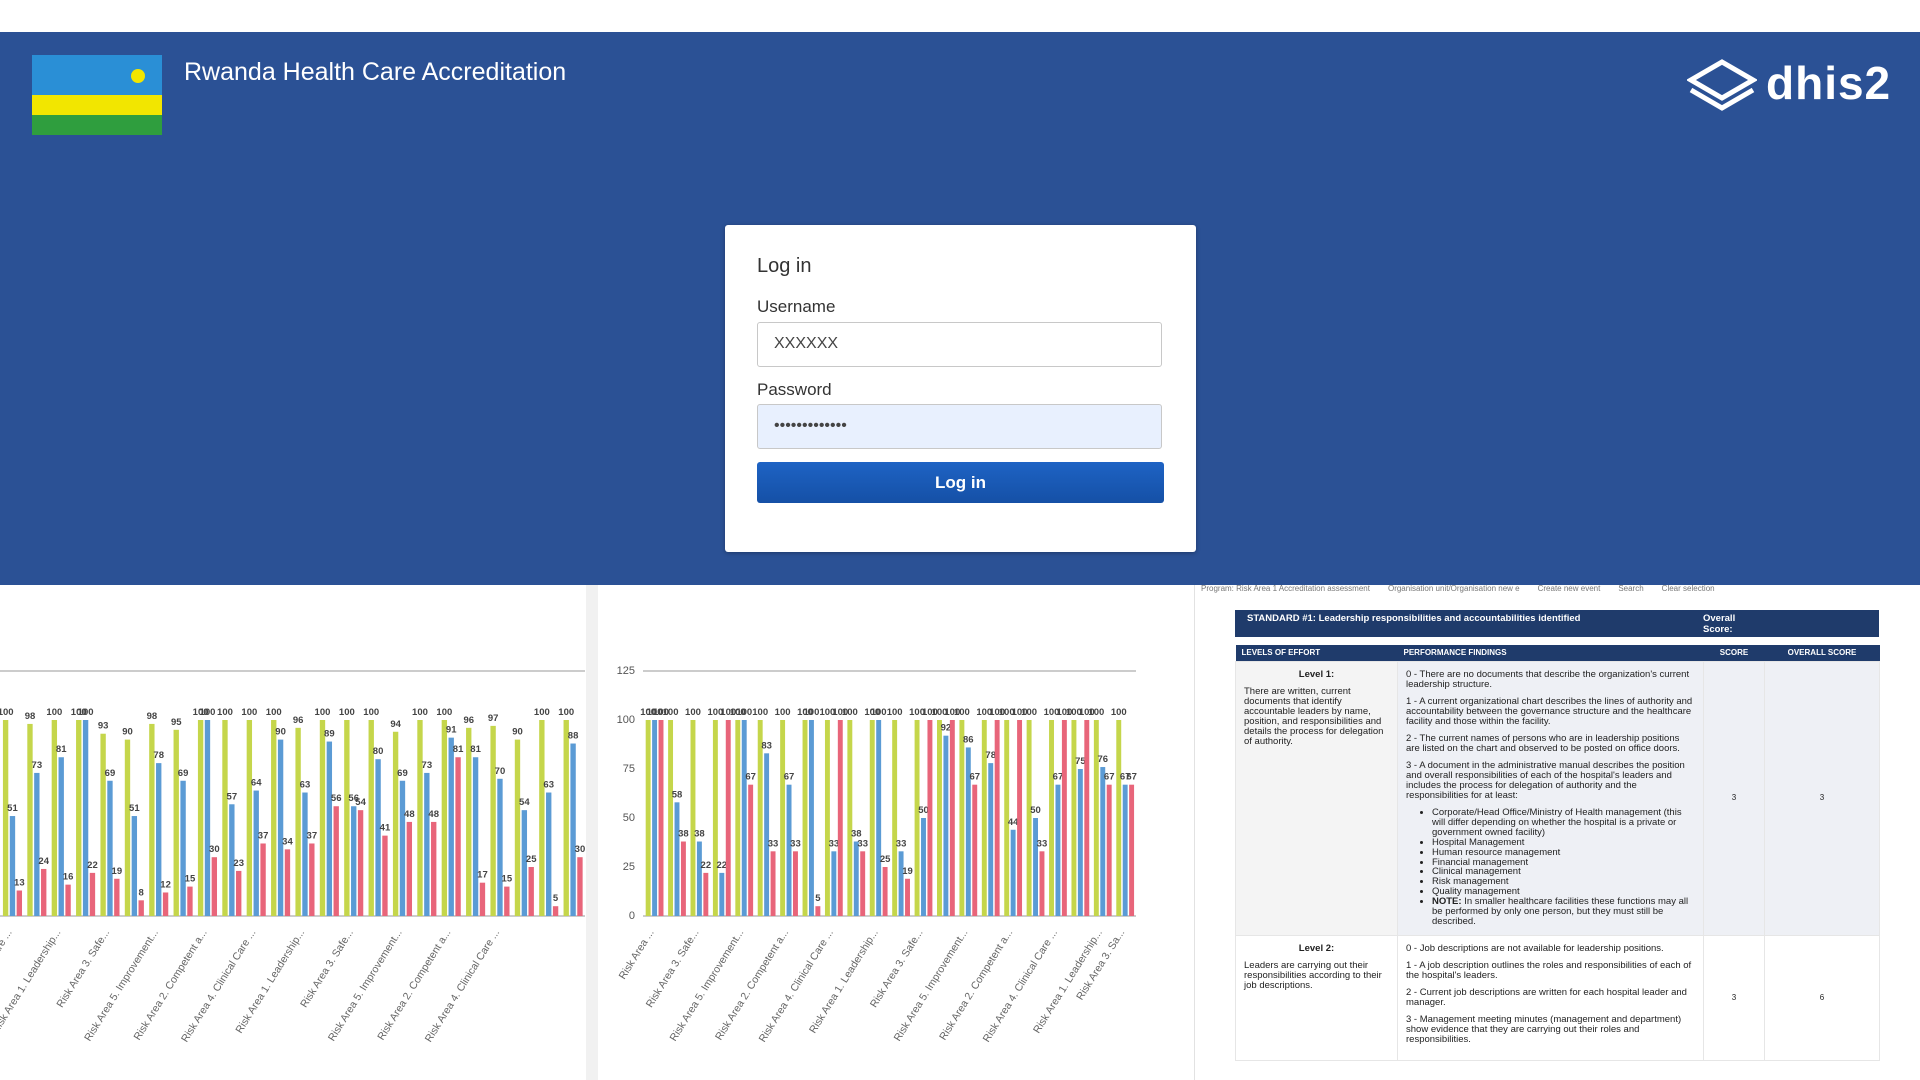 Image resolution: width=1920 pixels, height=1080 pixels. Describe the element at coordinates (507, 879) in the screenshot. I see `value-label: 15` at that location.